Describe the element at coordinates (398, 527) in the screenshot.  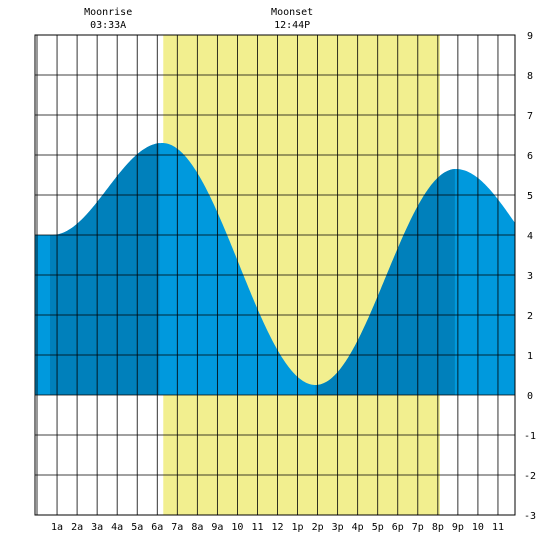
I see `x-tick-label-18: 6p` at that location.